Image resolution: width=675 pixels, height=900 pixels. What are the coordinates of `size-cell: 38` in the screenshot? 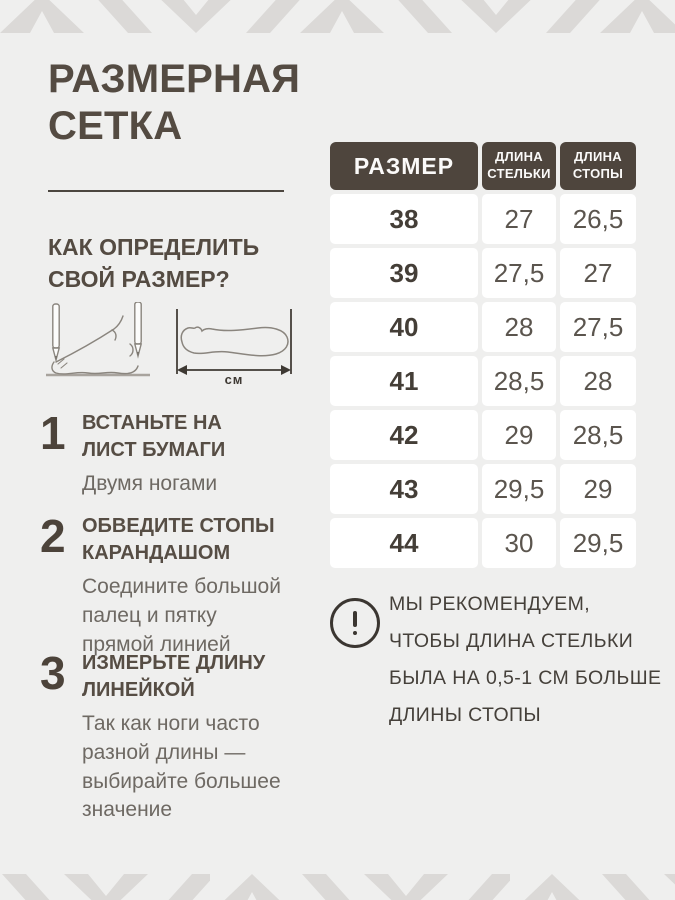 It's located at (404, 219).